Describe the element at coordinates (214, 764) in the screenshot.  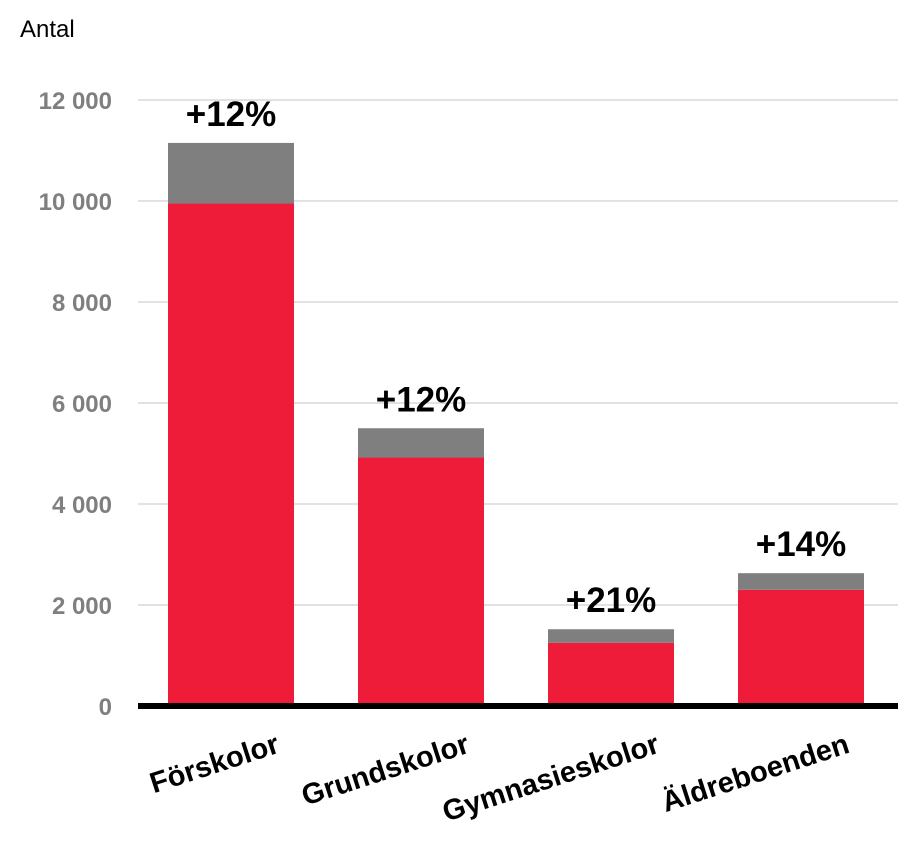
I see `x-tick-label: Förskolor` at that location.